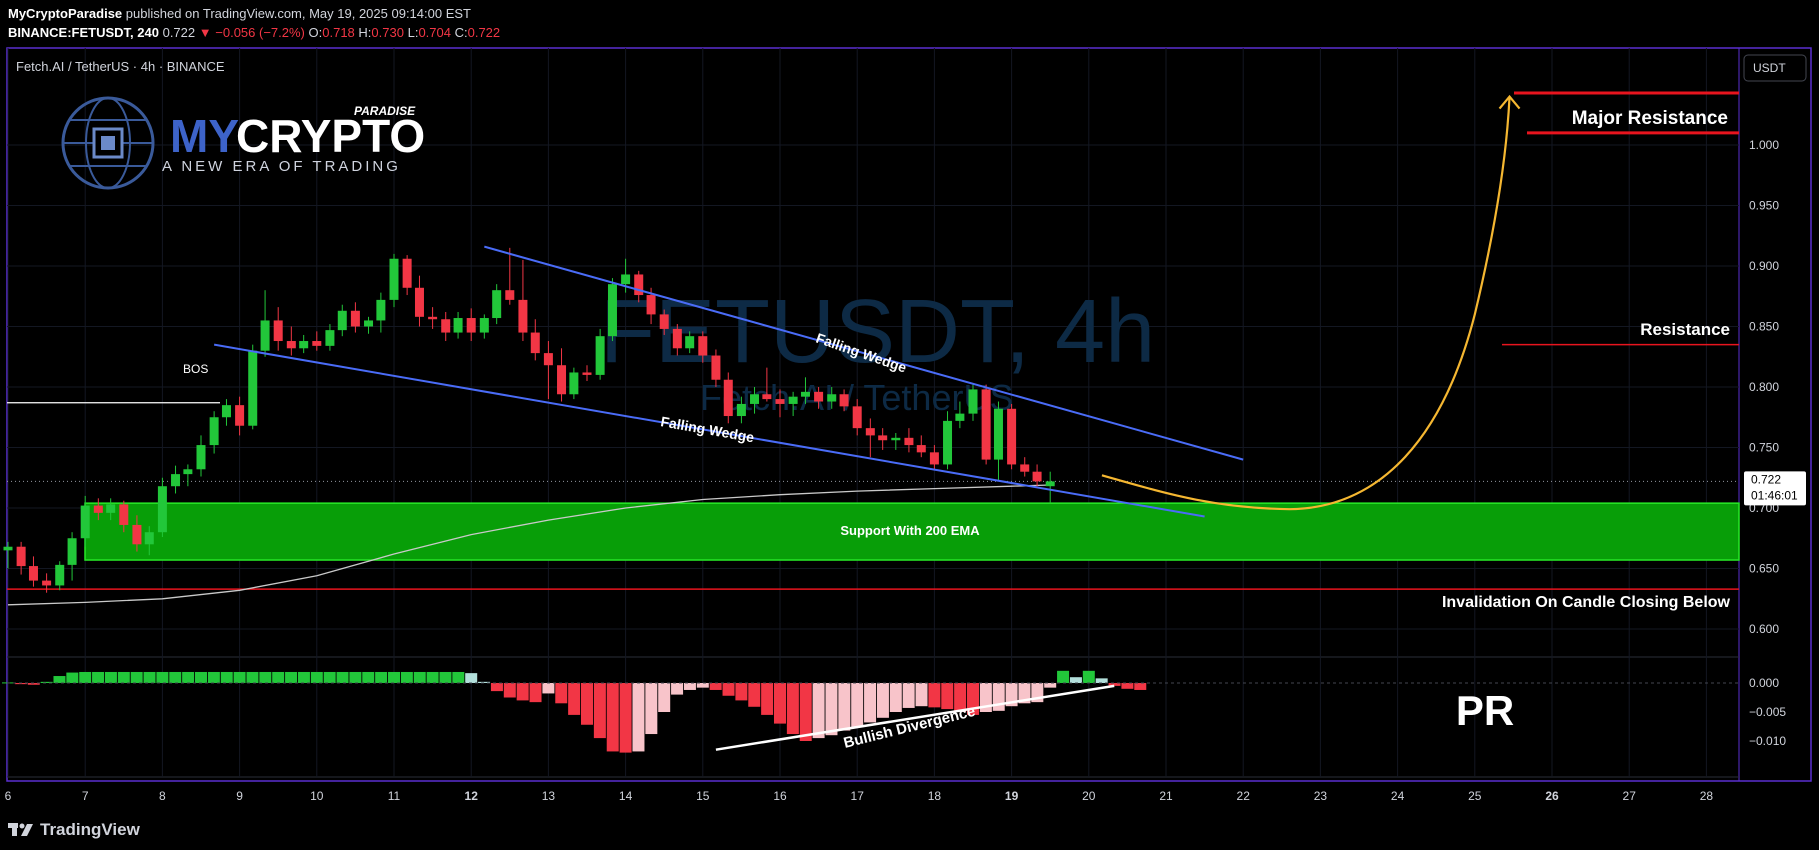 The height and width of the screenshot is (850, 1819). What do you see at coordinates (1774, 495) in the screenshot?
I see `countdown-value: 01:46:01` at bounding box center [1774, 495].